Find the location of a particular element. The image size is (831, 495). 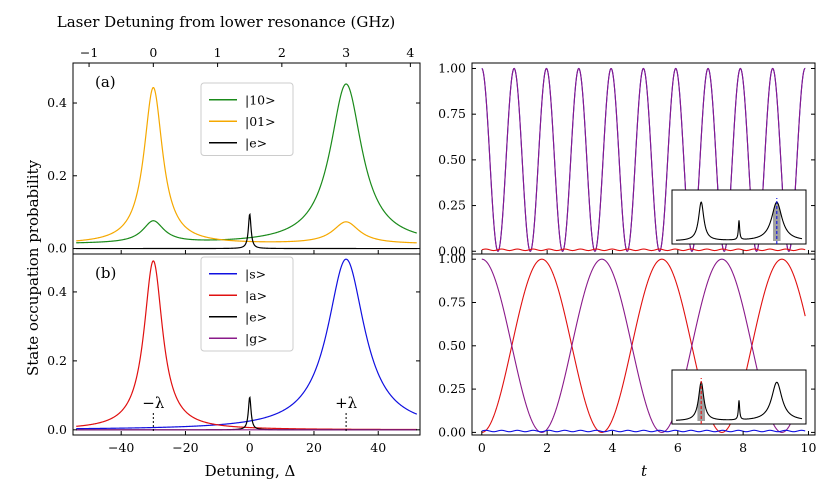

x-tick-label: −20 is located at coordinates (185, 447).